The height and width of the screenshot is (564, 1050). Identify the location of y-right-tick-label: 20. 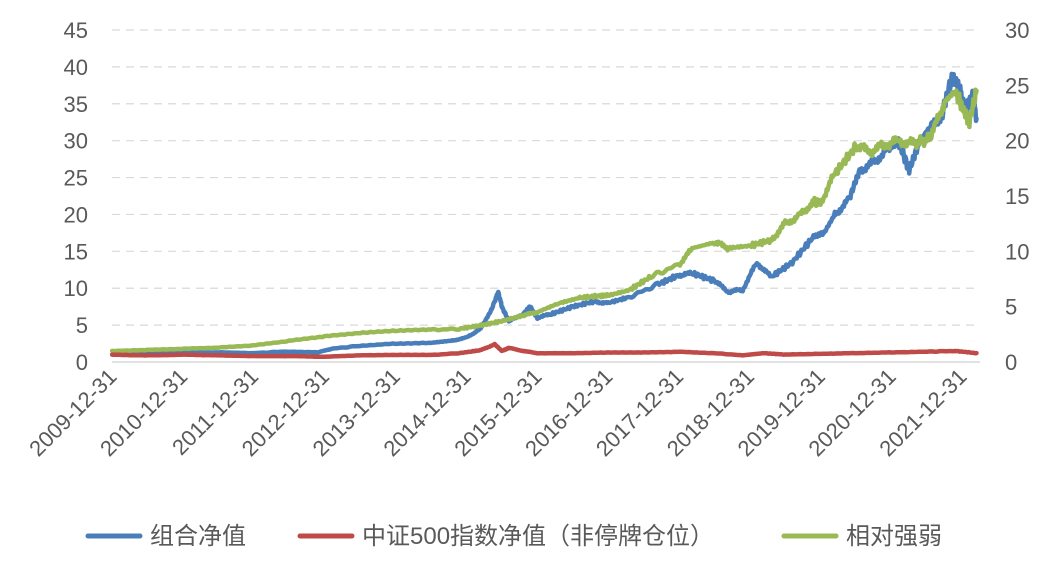
(1017, 141).